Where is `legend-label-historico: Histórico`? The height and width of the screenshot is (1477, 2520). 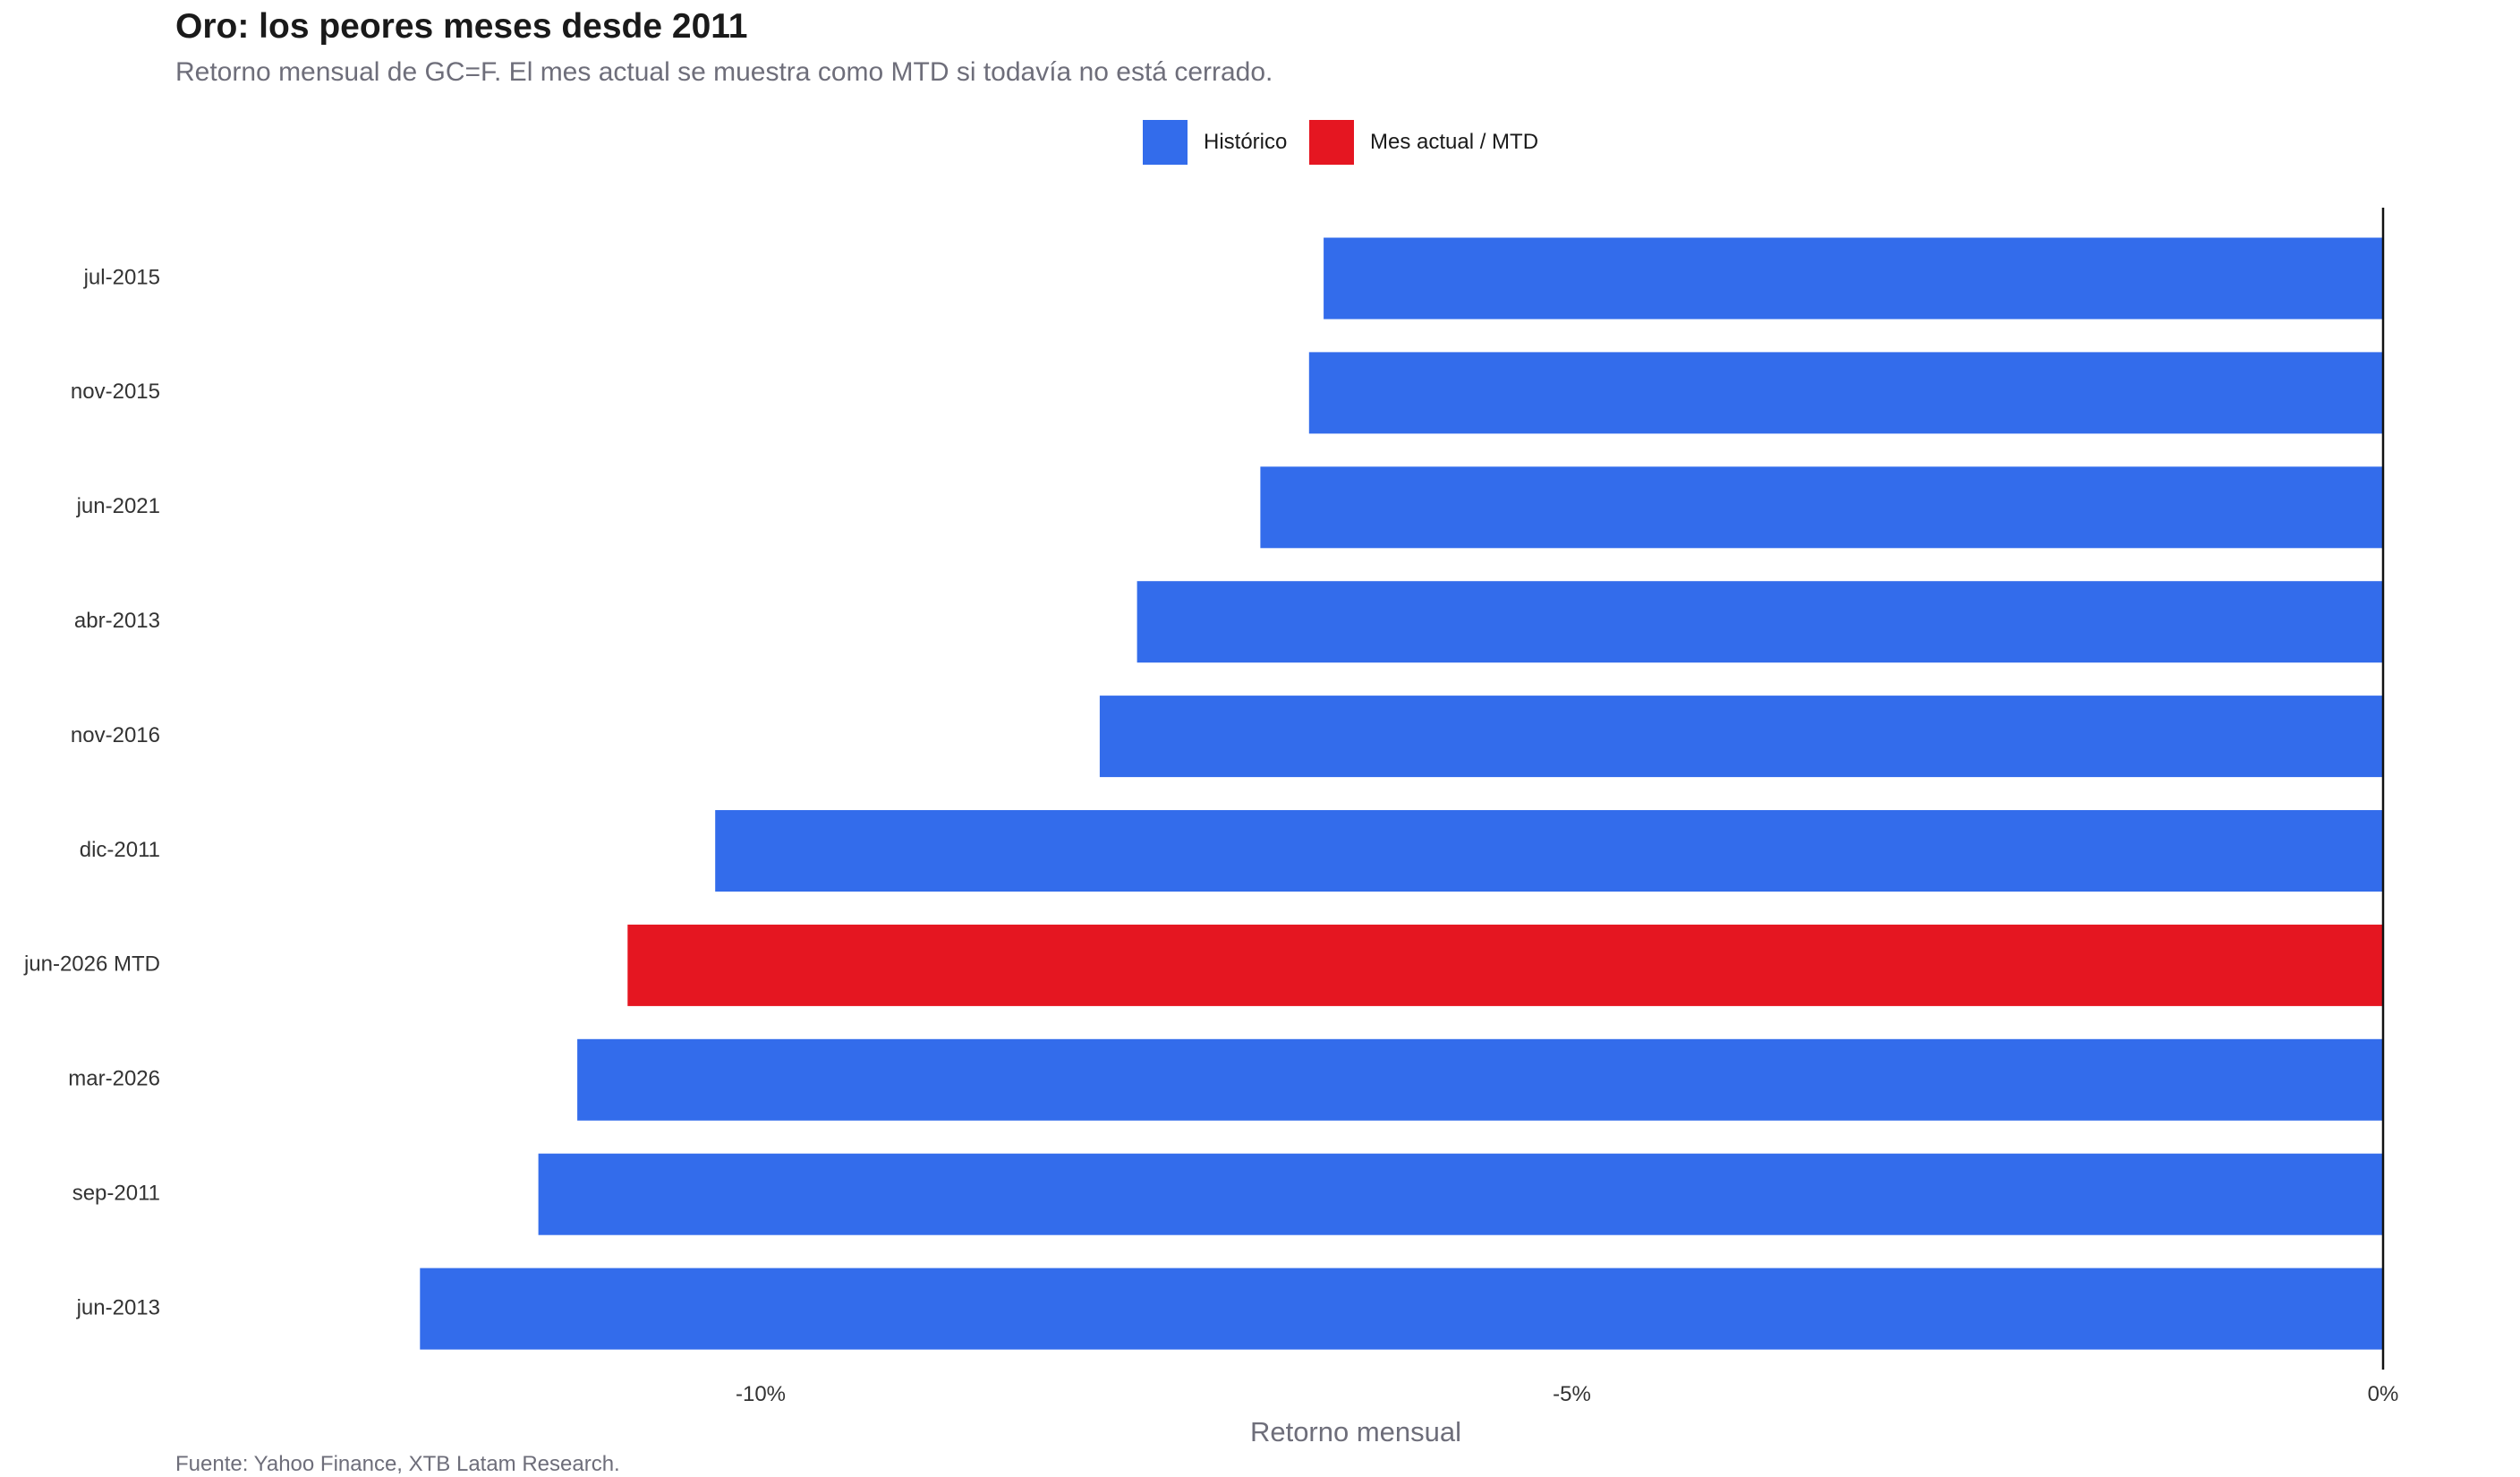
legend-label-historico: Histórico is located at coordinates (1246, 142).